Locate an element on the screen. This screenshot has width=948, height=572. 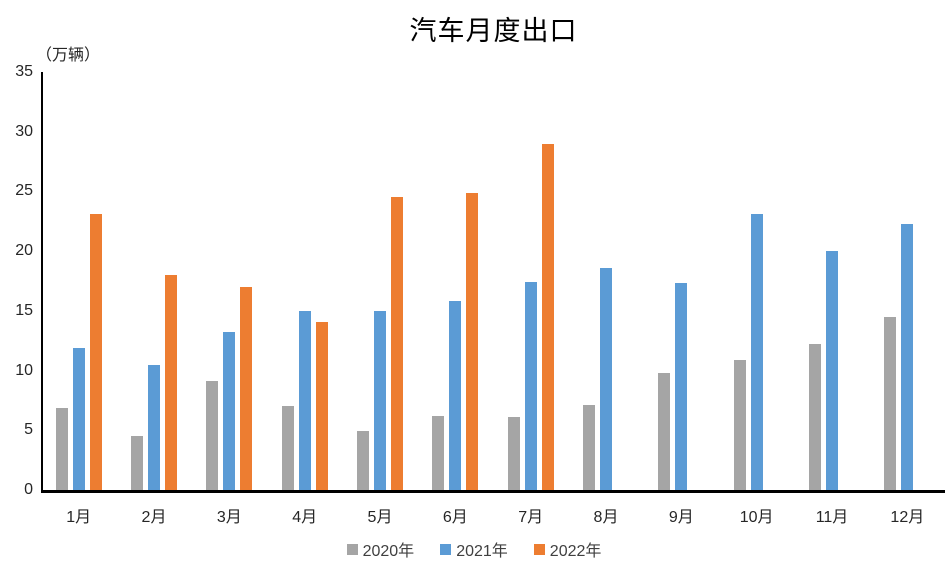
bar-2021年-6月 is located at coordinates (455, 395).